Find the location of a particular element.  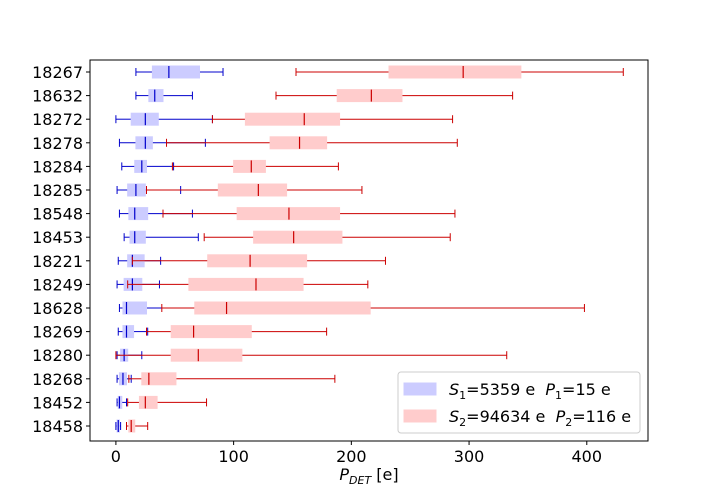

y-tick-label: 18285 is located at coordinates (57, 190).